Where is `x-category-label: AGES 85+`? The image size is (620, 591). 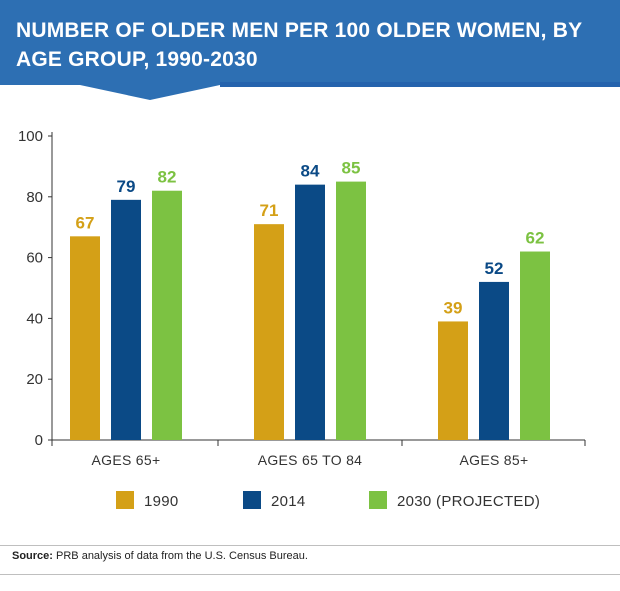
x-category-label: AGES 85+ is located at coordinates (494, 460).